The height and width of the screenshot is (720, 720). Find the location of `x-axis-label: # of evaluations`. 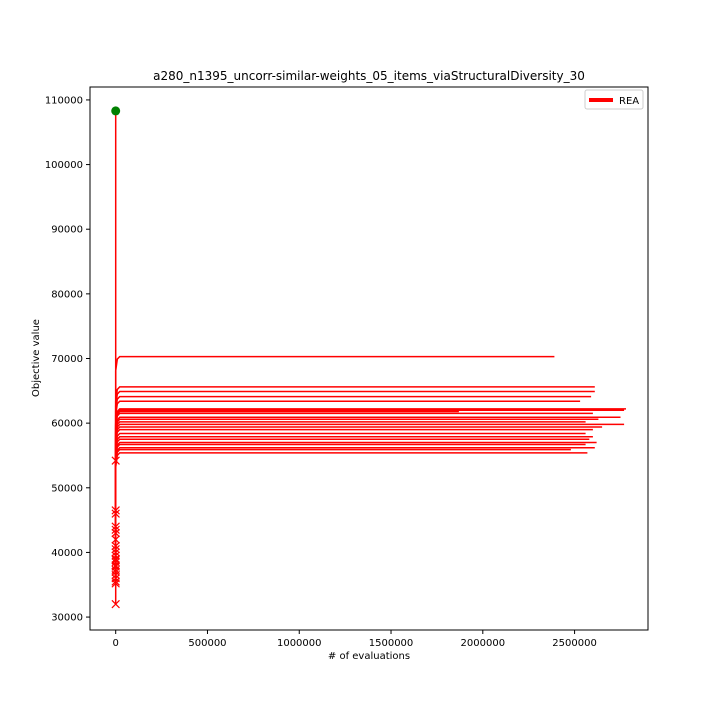

x-axis-label: # of evaluations is located at coordinates (369, 656).